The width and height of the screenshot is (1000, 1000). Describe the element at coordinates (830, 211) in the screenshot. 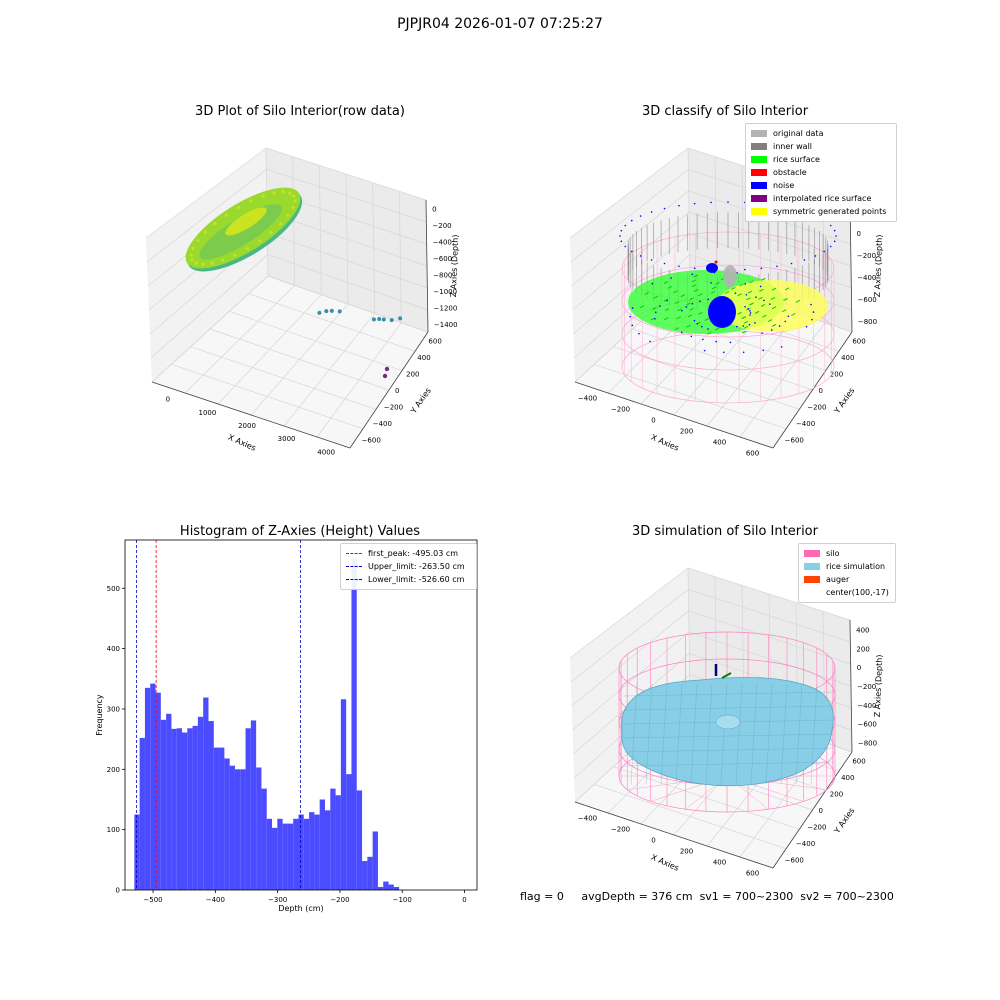

I see `legend-label: symmetric generated points` at that location.